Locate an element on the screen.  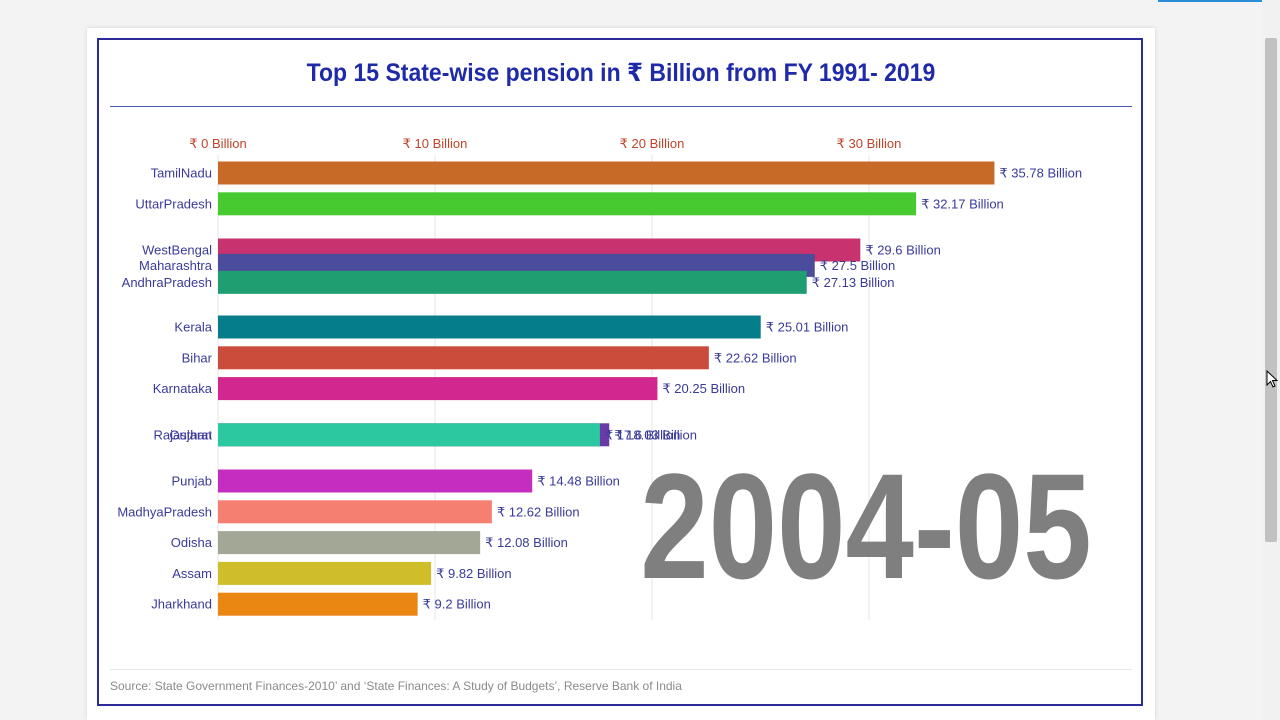
header-cta-strip is located at coordinates (1210, 1).